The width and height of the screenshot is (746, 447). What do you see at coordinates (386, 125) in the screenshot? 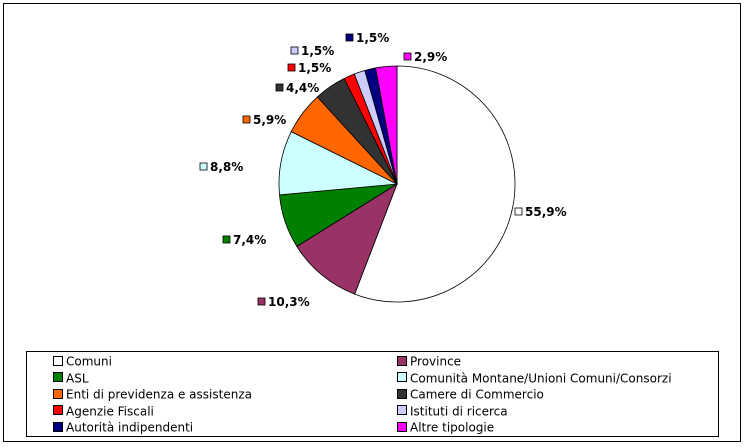
I see `pie-slice-altre-tipologie` at bounding box center [386, 125].